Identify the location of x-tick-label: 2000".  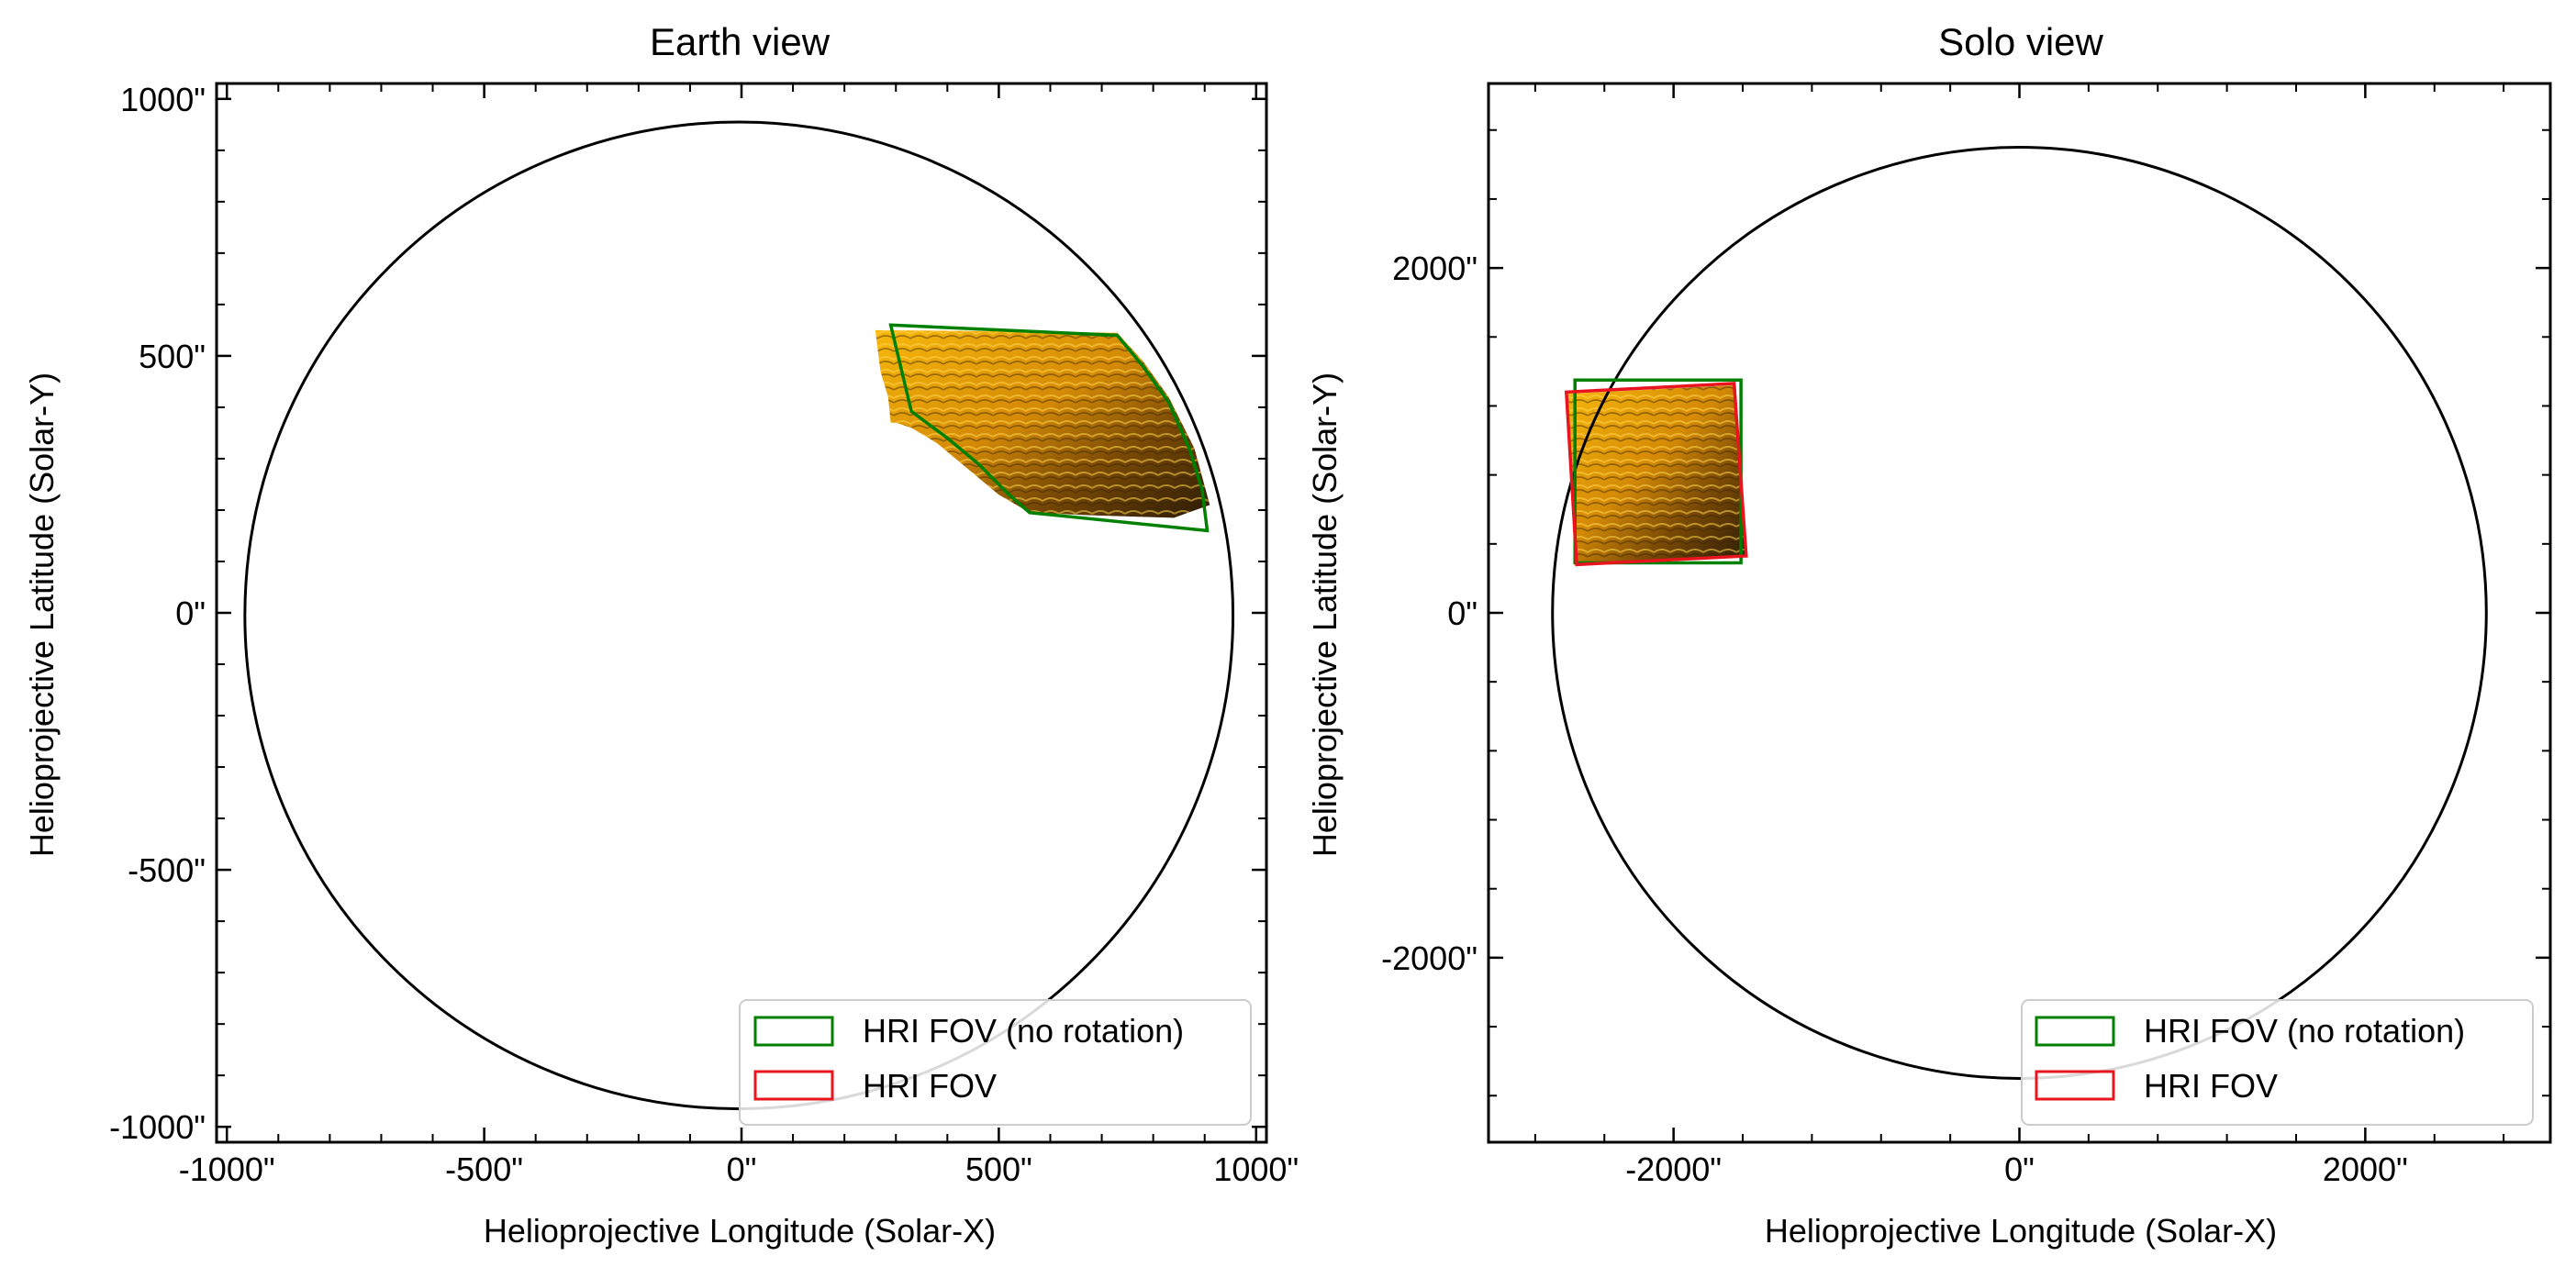
(2365, 1169).